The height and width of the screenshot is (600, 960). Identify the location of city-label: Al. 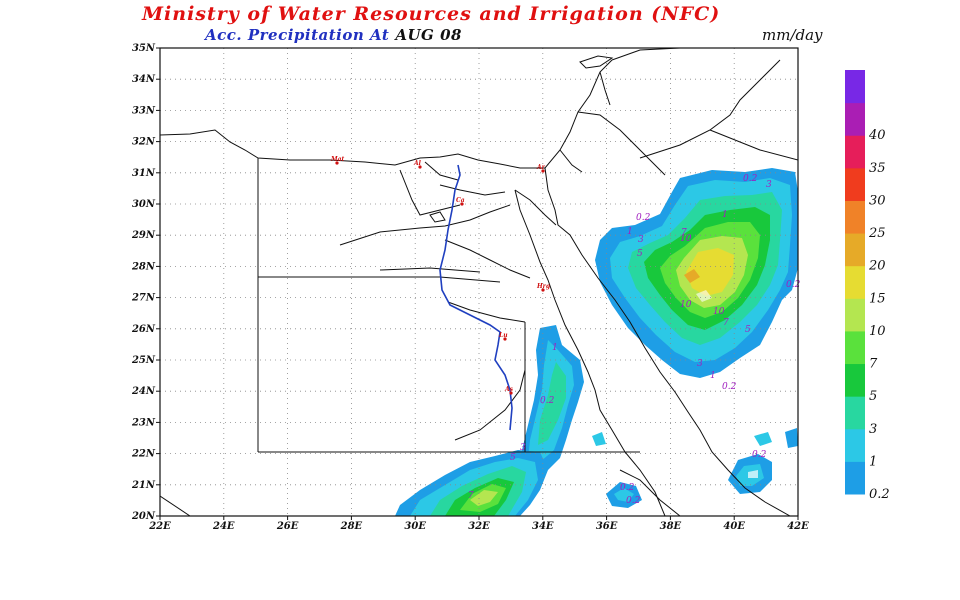
(417, 163).